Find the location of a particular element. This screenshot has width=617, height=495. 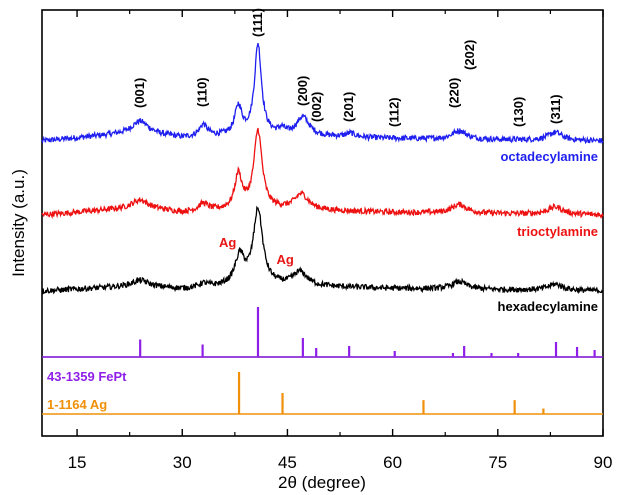

miller-label-4: (002) is located at coordinates (316, 107).